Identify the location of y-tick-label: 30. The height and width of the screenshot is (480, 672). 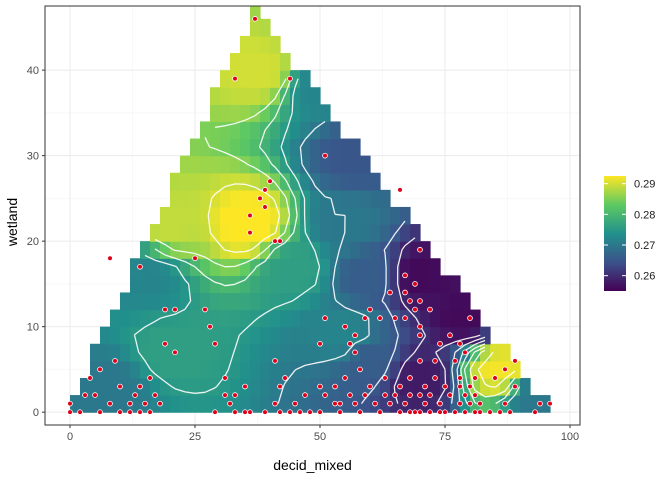
(33, 157).